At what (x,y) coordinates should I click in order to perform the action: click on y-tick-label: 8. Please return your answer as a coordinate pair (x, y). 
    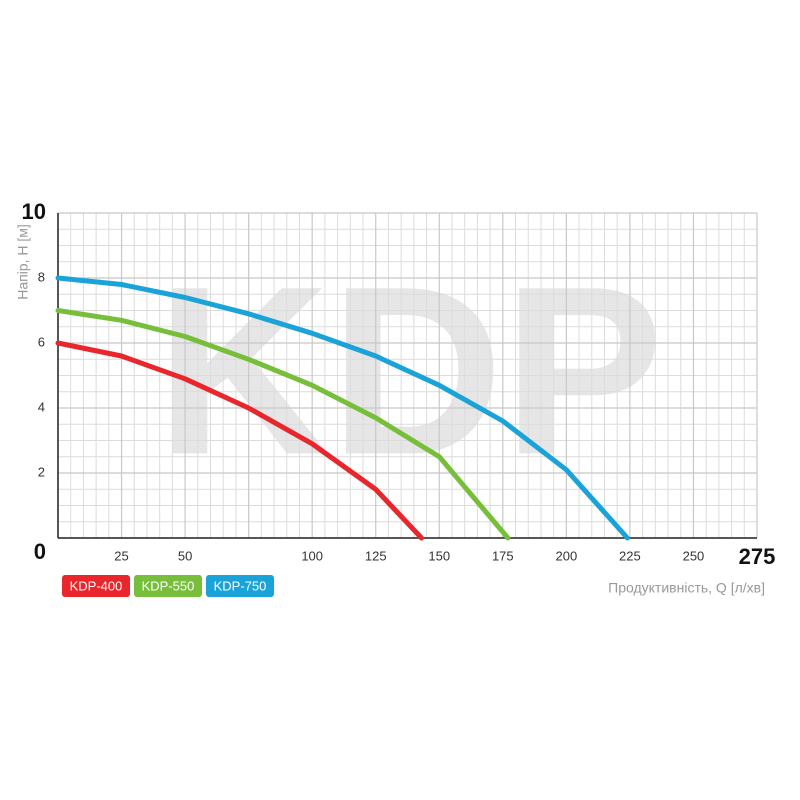
    Looking at the image, I should click on (41, 276).